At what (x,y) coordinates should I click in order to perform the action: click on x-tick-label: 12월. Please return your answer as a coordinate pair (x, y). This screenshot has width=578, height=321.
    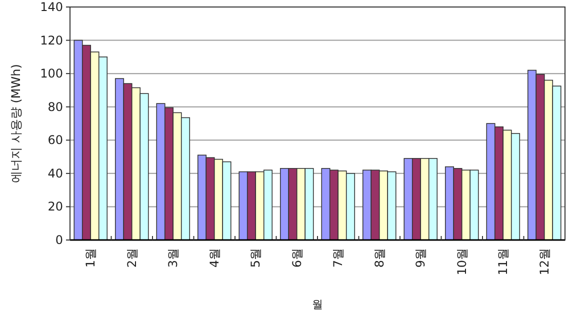
    Looking at the image, I should click on (544, 262).